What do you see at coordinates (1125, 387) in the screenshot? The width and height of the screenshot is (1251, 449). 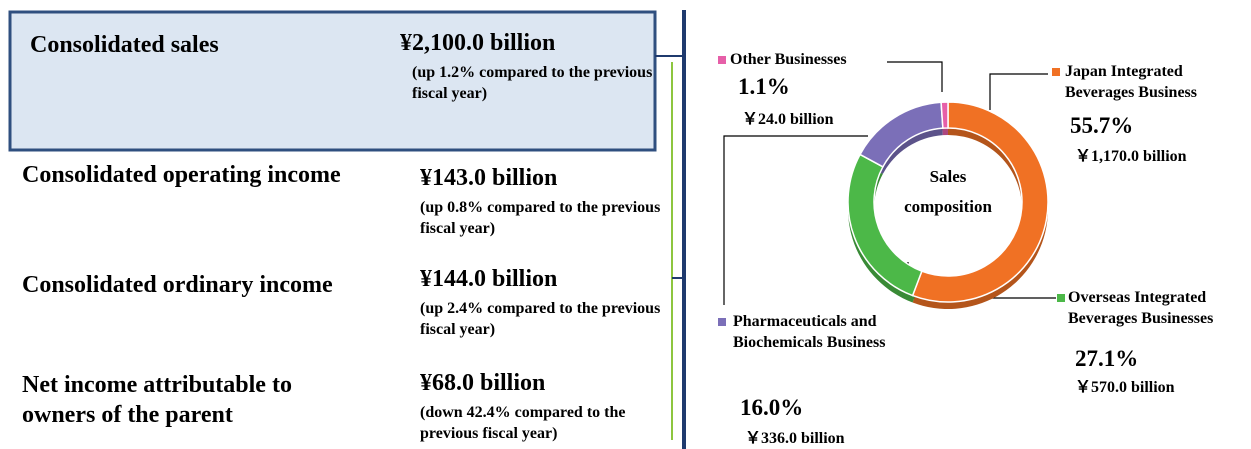 I see `amount-label: ￥570.0 billion` at bounding box center [1125, 387].